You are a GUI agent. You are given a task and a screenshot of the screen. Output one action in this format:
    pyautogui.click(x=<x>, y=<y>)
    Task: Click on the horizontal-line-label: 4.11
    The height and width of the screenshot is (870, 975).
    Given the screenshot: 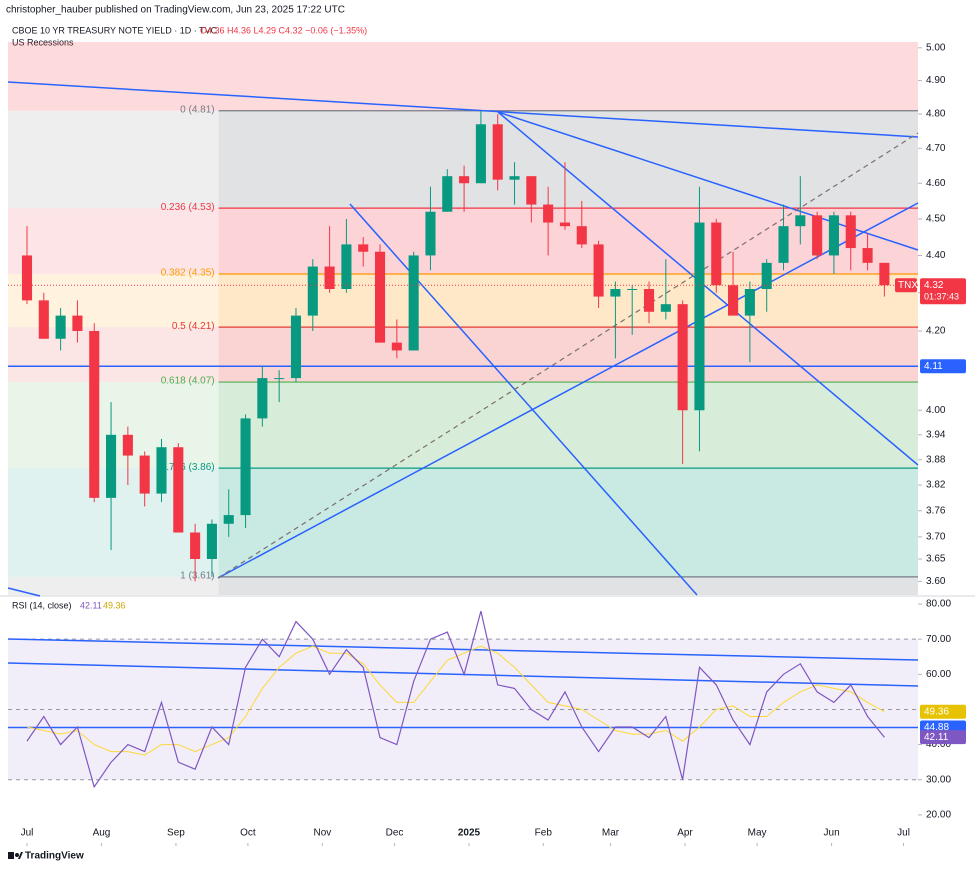 What is the action you would take?
    pyautogui.click(x=933, y=366)
    